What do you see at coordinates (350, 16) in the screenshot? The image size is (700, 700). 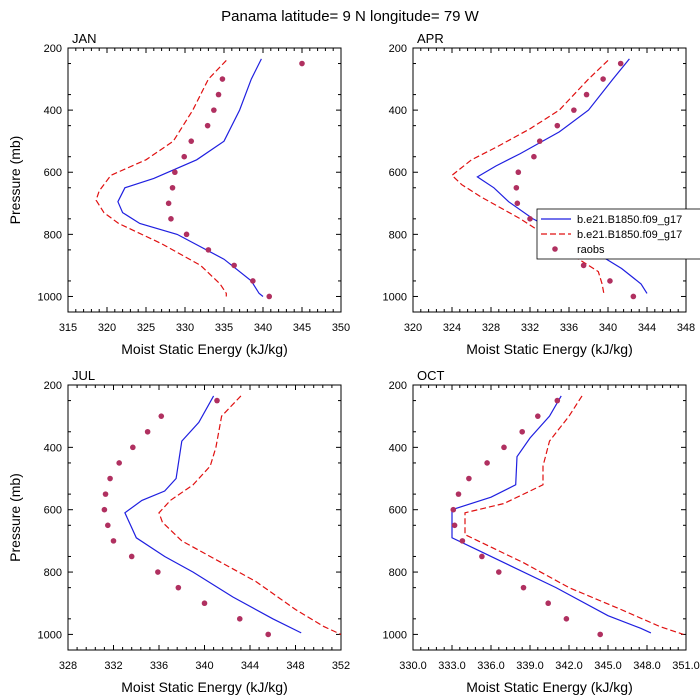 I see `figure-title: Panama latitude= 9 N longitude= 79 W` at bounding box center [350, 16].